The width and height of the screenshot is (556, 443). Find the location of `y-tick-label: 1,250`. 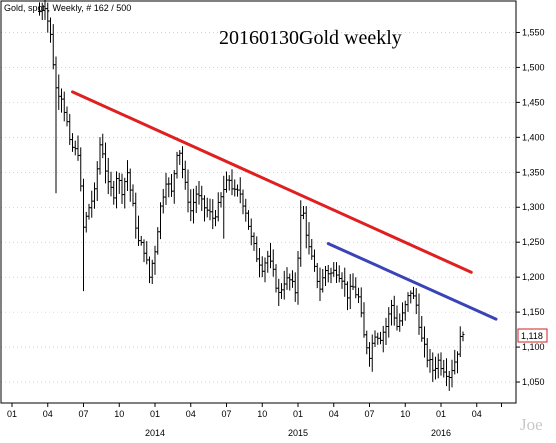

y-tick-label: 1,250 is located at coordinates (533, 242).